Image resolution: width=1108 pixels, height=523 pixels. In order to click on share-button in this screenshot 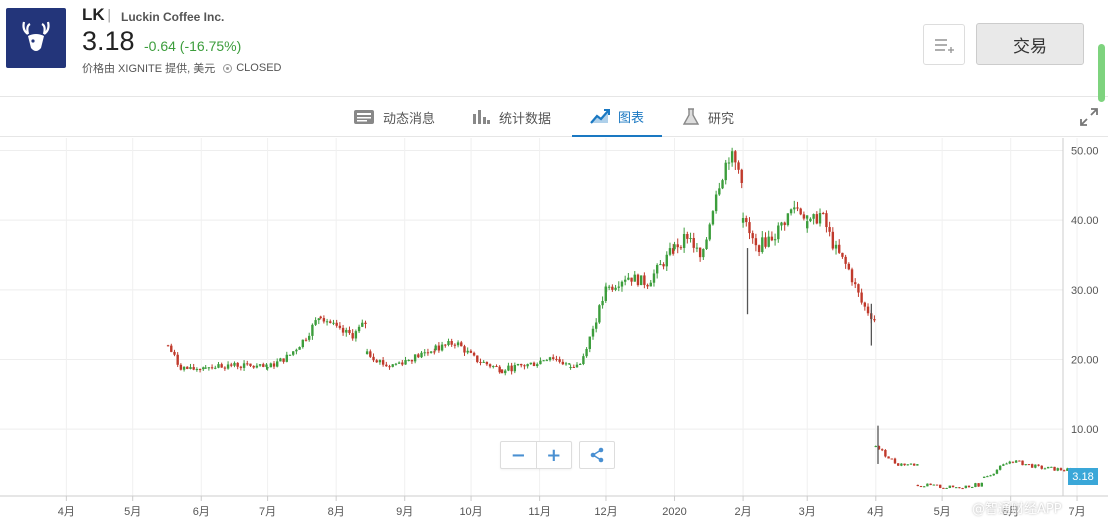, I will do `click(597, 455)`.